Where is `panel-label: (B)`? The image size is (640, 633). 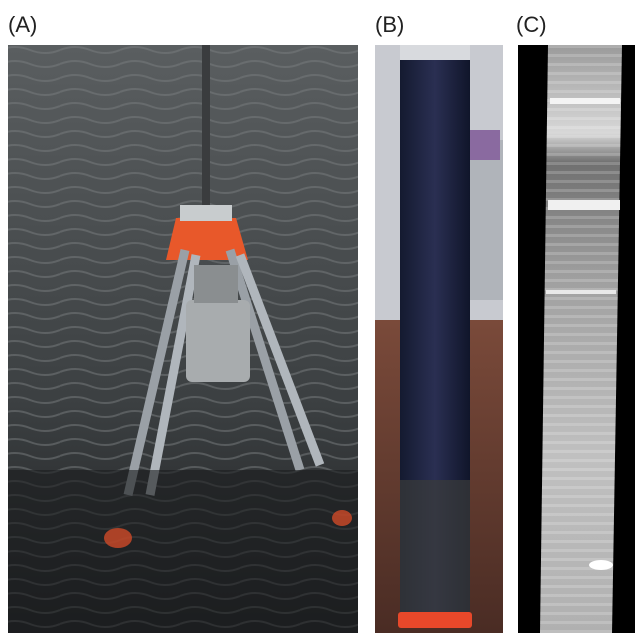 panel-label: (B) is located at coordinates (389, 24).